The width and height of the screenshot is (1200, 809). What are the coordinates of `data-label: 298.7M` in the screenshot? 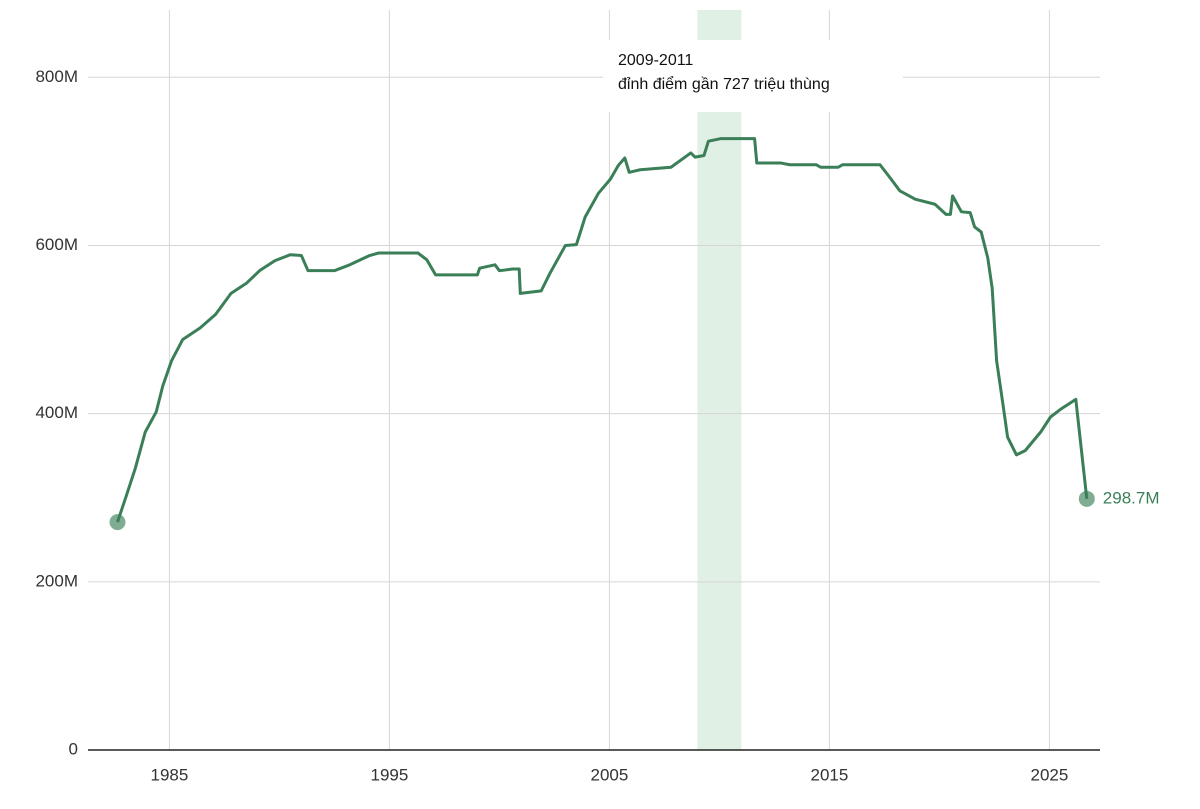 It's located at (1131, 497).